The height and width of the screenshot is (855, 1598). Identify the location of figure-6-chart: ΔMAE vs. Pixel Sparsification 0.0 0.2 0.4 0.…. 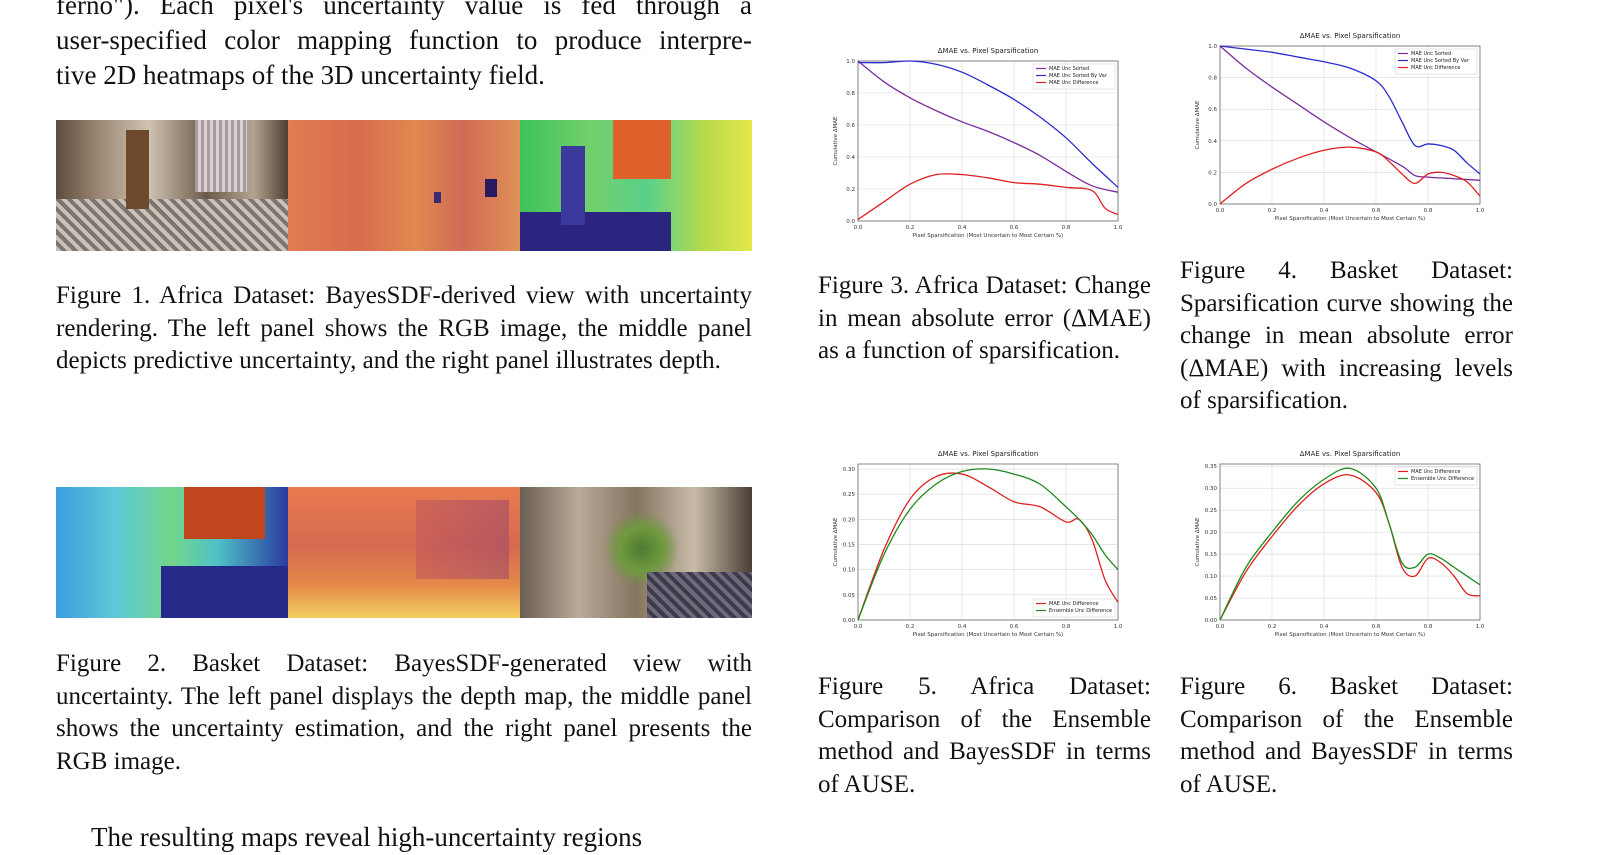
(1340, 544).